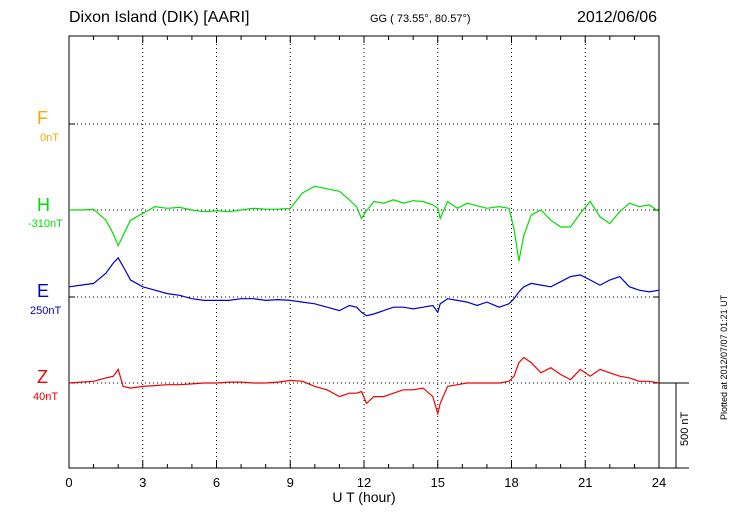  I want to click on channel-z-offset: 40nT, so click(46, 397).